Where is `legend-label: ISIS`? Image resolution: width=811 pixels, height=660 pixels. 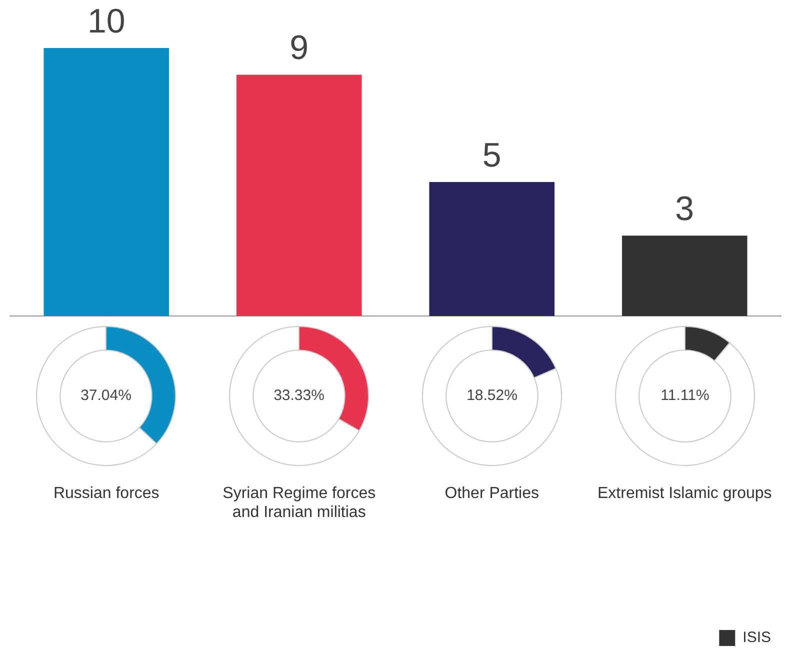 legend-label: ISIS is located at coordinates (757, 637).